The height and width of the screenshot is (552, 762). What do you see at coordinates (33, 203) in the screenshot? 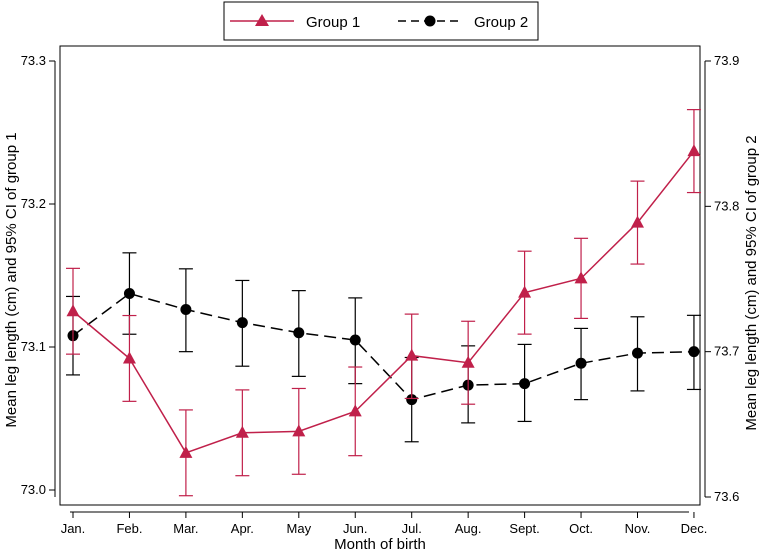
I see `left-tick-label: 73.2` at bounding box center [33, 203].